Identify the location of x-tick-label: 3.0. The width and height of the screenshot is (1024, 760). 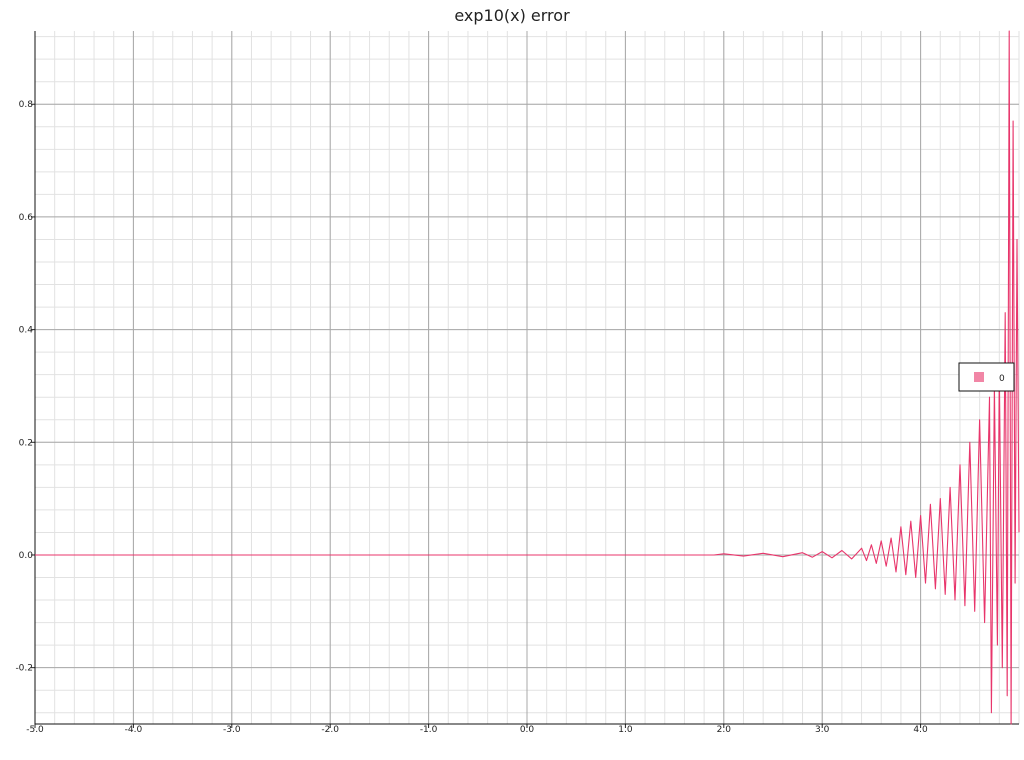
(822, 730).